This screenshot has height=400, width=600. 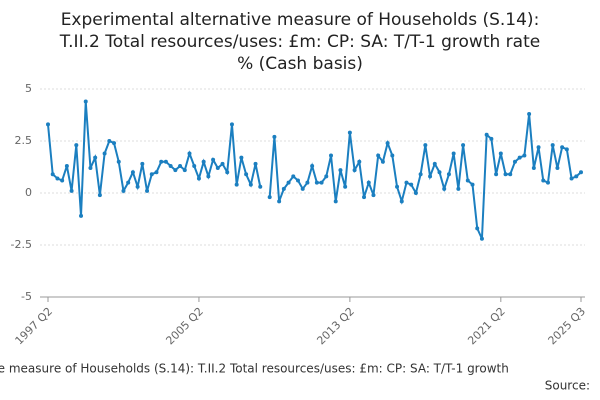 What do you see at coordinates (24, 140) in the screenshot?
I see `y-tick-label: 2.5` at bounding box center [24, 140].